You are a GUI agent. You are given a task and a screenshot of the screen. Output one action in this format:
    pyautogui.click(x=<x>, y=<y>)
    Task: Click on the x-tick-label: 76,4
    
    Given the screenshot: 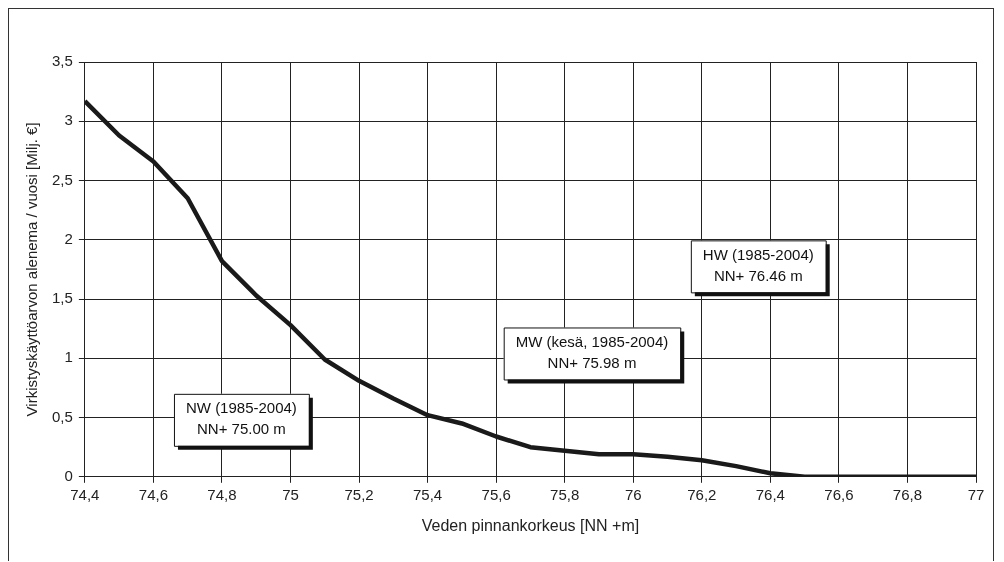 What is the action you would take?
    pyautogui.click(x=770, y=494)
    